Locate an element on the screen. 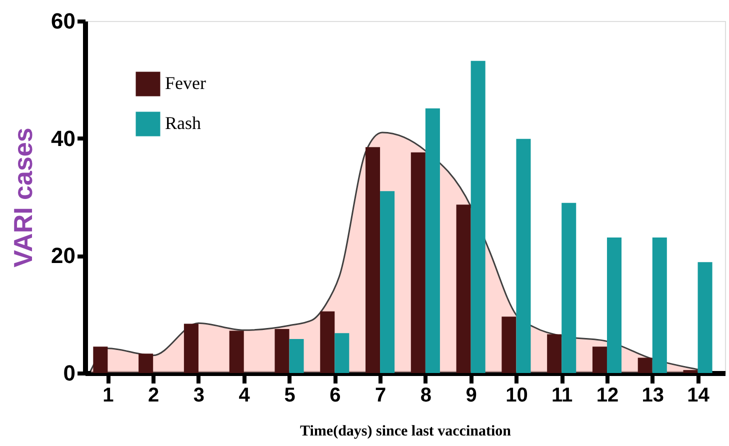 This screenshot has width=729, height=446. x-tick-label: 4 is located at coordinates (244, 395).